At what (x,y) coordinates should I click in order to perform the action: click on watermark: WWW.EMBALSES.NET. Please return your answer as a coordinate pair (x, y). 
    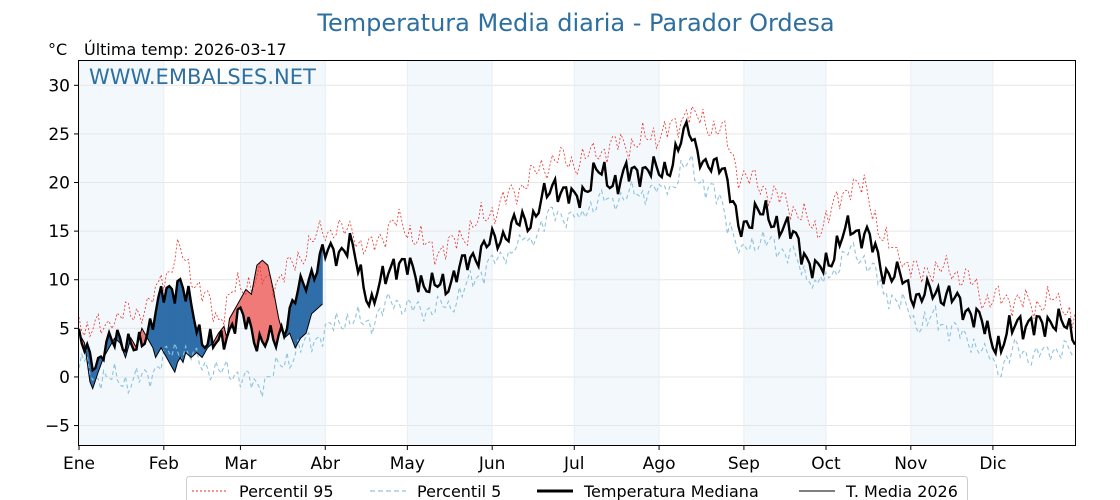
    Looking at the image, I should click on (202, 77).